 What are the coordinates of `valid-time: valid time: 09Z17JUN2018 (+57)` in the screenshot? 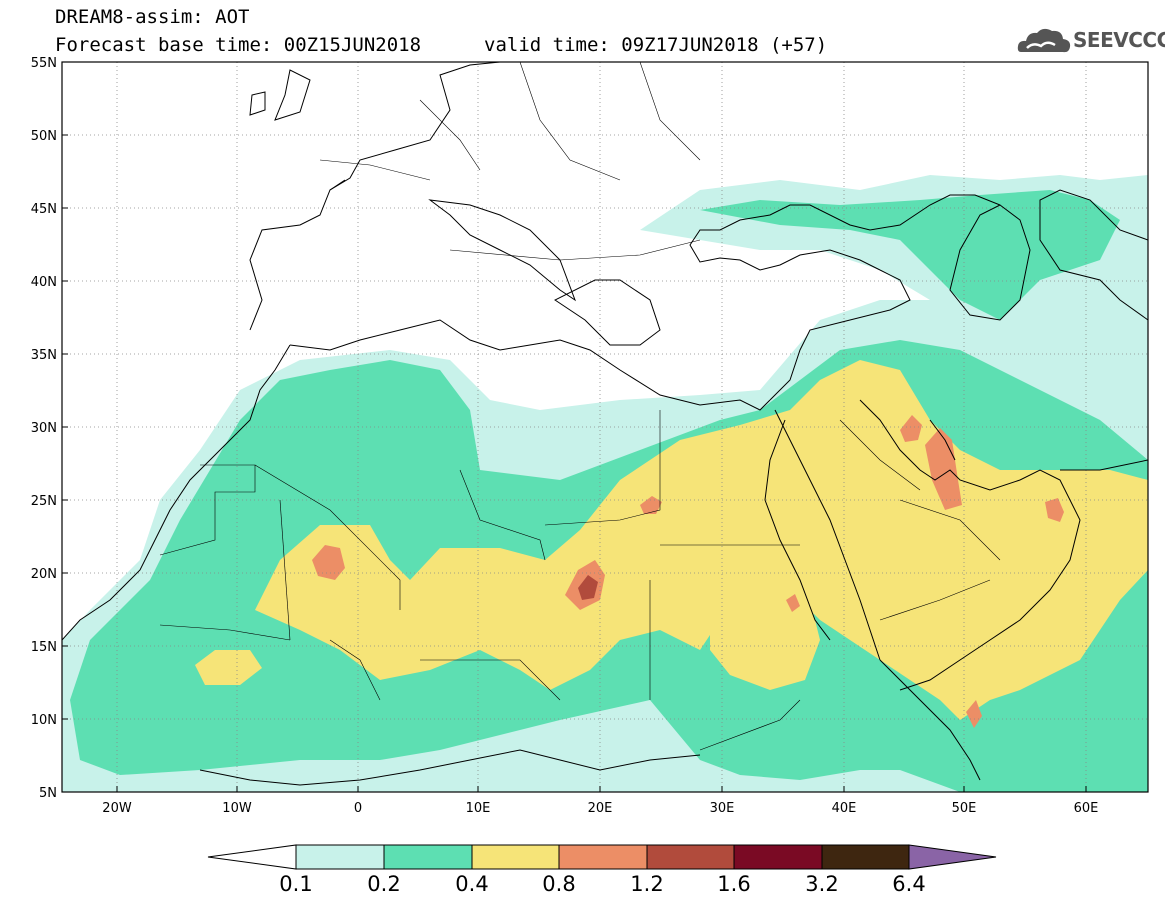 It's located at (656, 45).